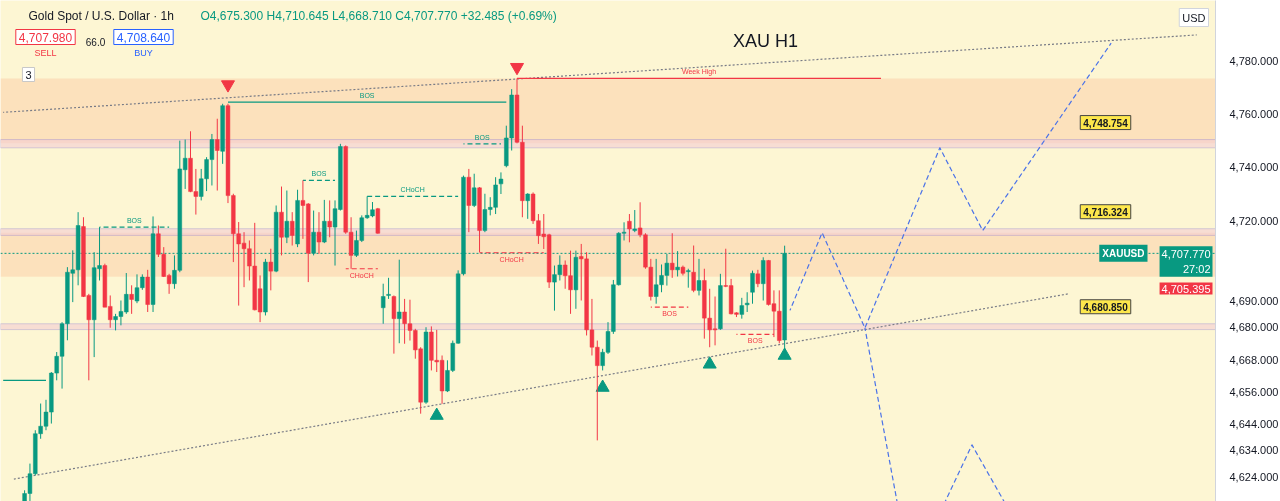 This screenshot has height=501, width=1280. I want to click on band-label: 4,748.754, so click(1106, 123).